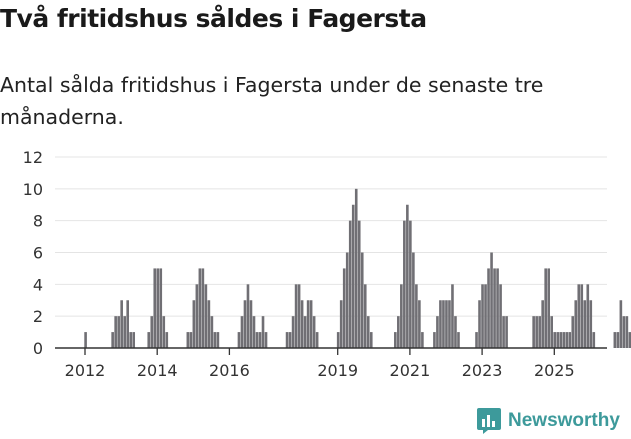 This screenshot has width=631, height=439. What do you see at coordinates (410, 370) in the screenshot?
I see `x-tick-label: 2021` at bounding box center [410, 370].